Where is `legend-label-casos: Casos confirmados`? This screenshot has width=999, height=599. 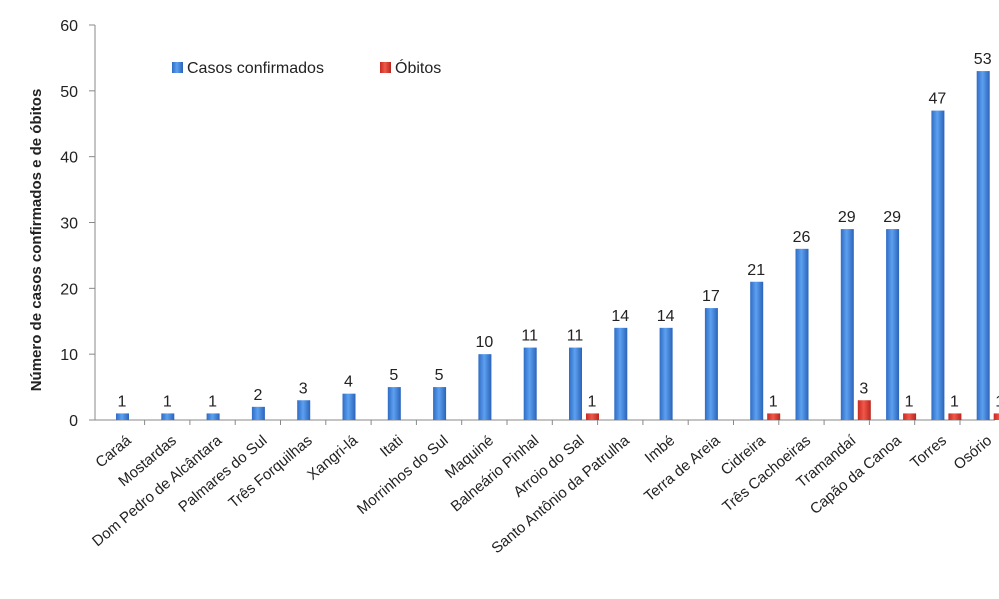
legend-label-casos: Casos confirmados is located at coordinates (255, 68).